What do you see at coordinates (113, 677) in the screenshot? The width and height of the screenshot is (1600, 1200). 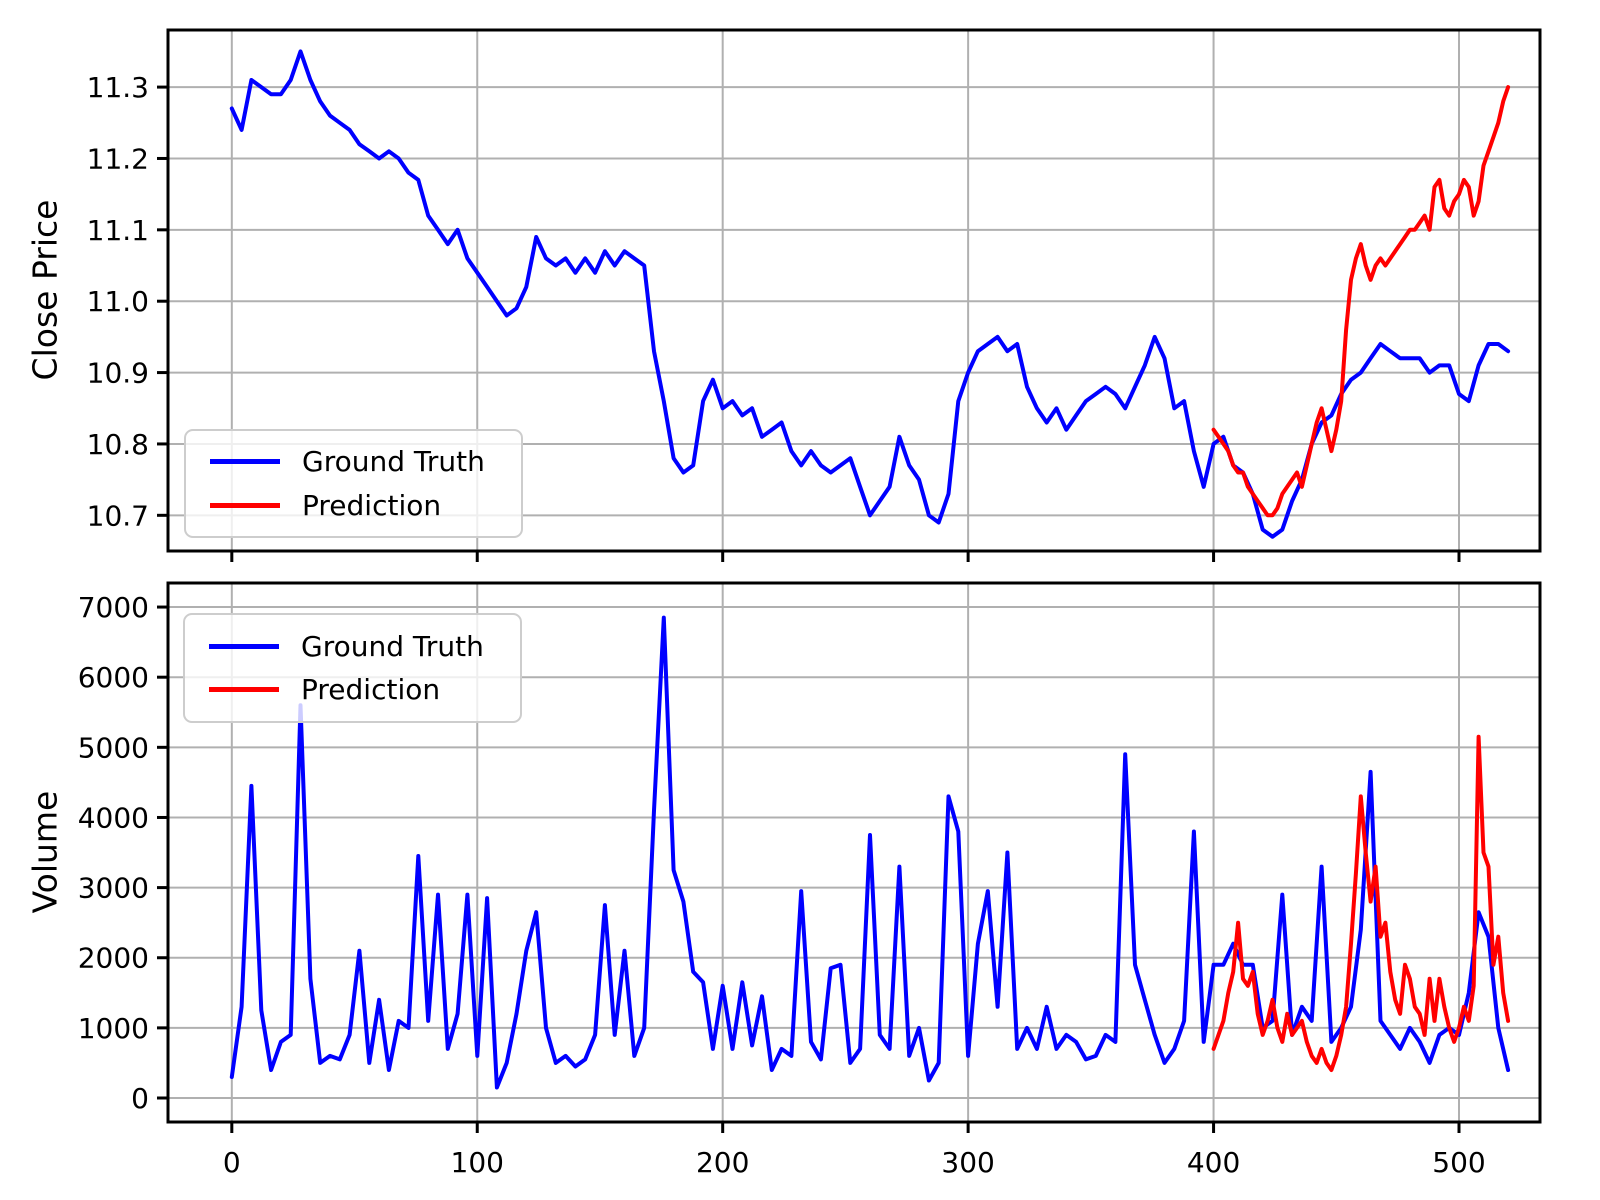 I see `y-tick-label: 6000` at bounding box center [113, 677].